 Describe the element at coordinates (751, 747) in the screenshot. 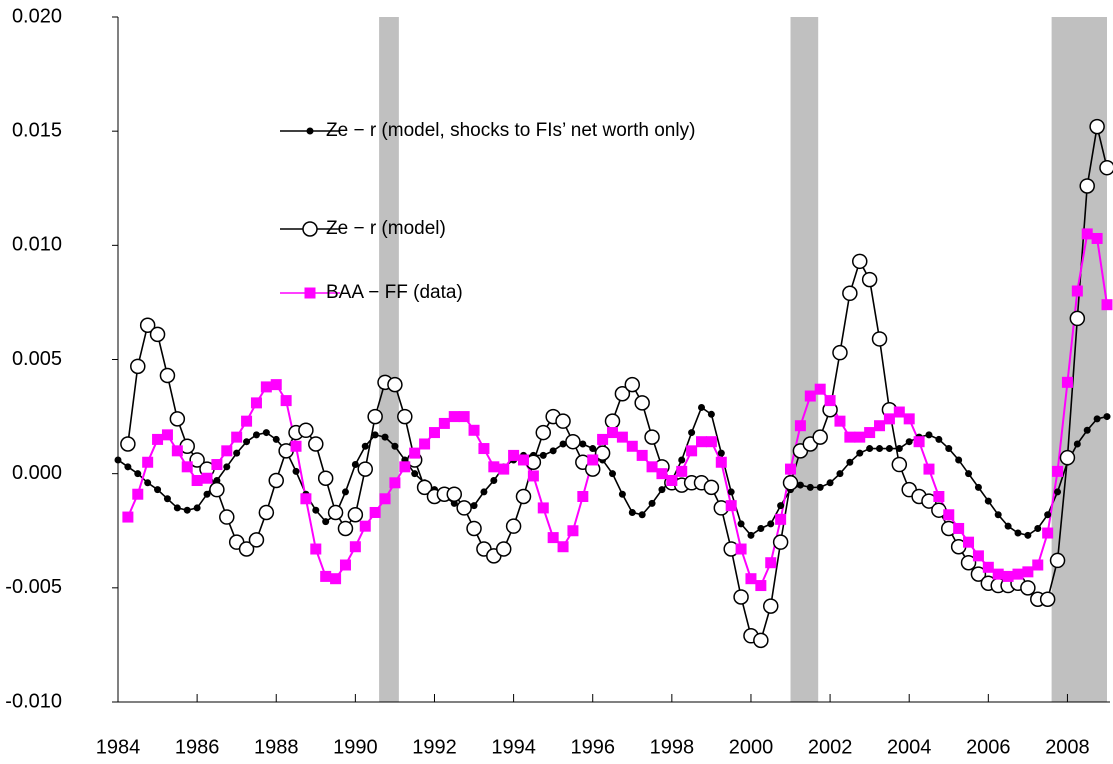

I see `x-tick-label: 2000` at that location.